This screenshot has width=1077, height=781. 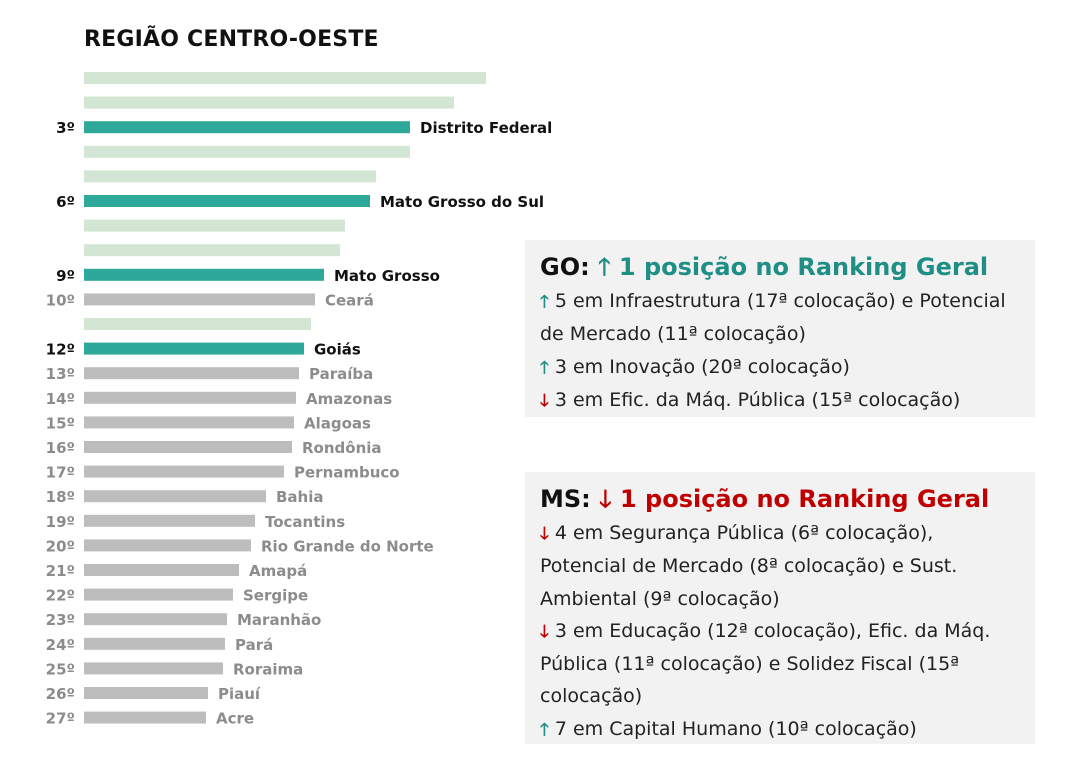 I want to click on bar-rondônia, so click(x=188, y=447).